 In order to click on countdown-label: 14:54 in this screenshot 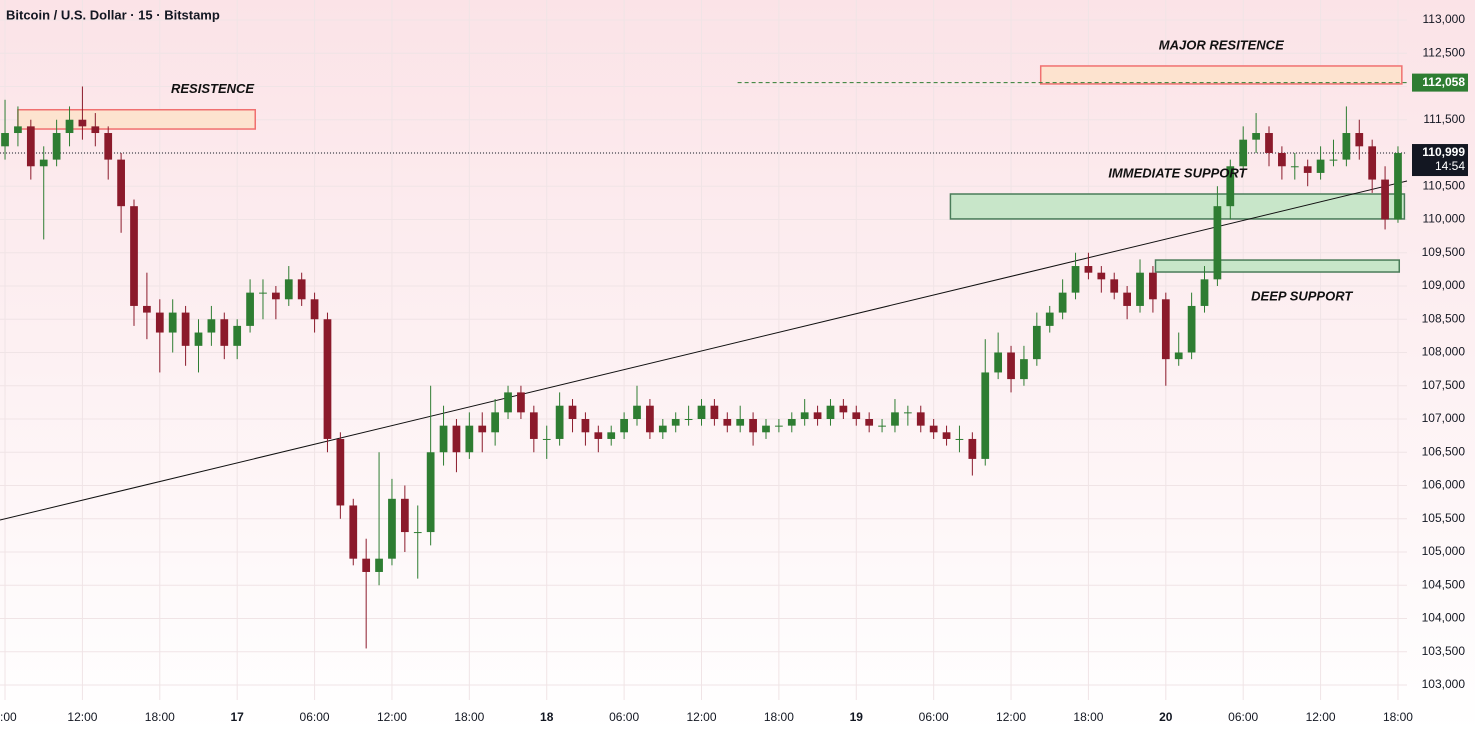, I will do `click(1450, 166)`.